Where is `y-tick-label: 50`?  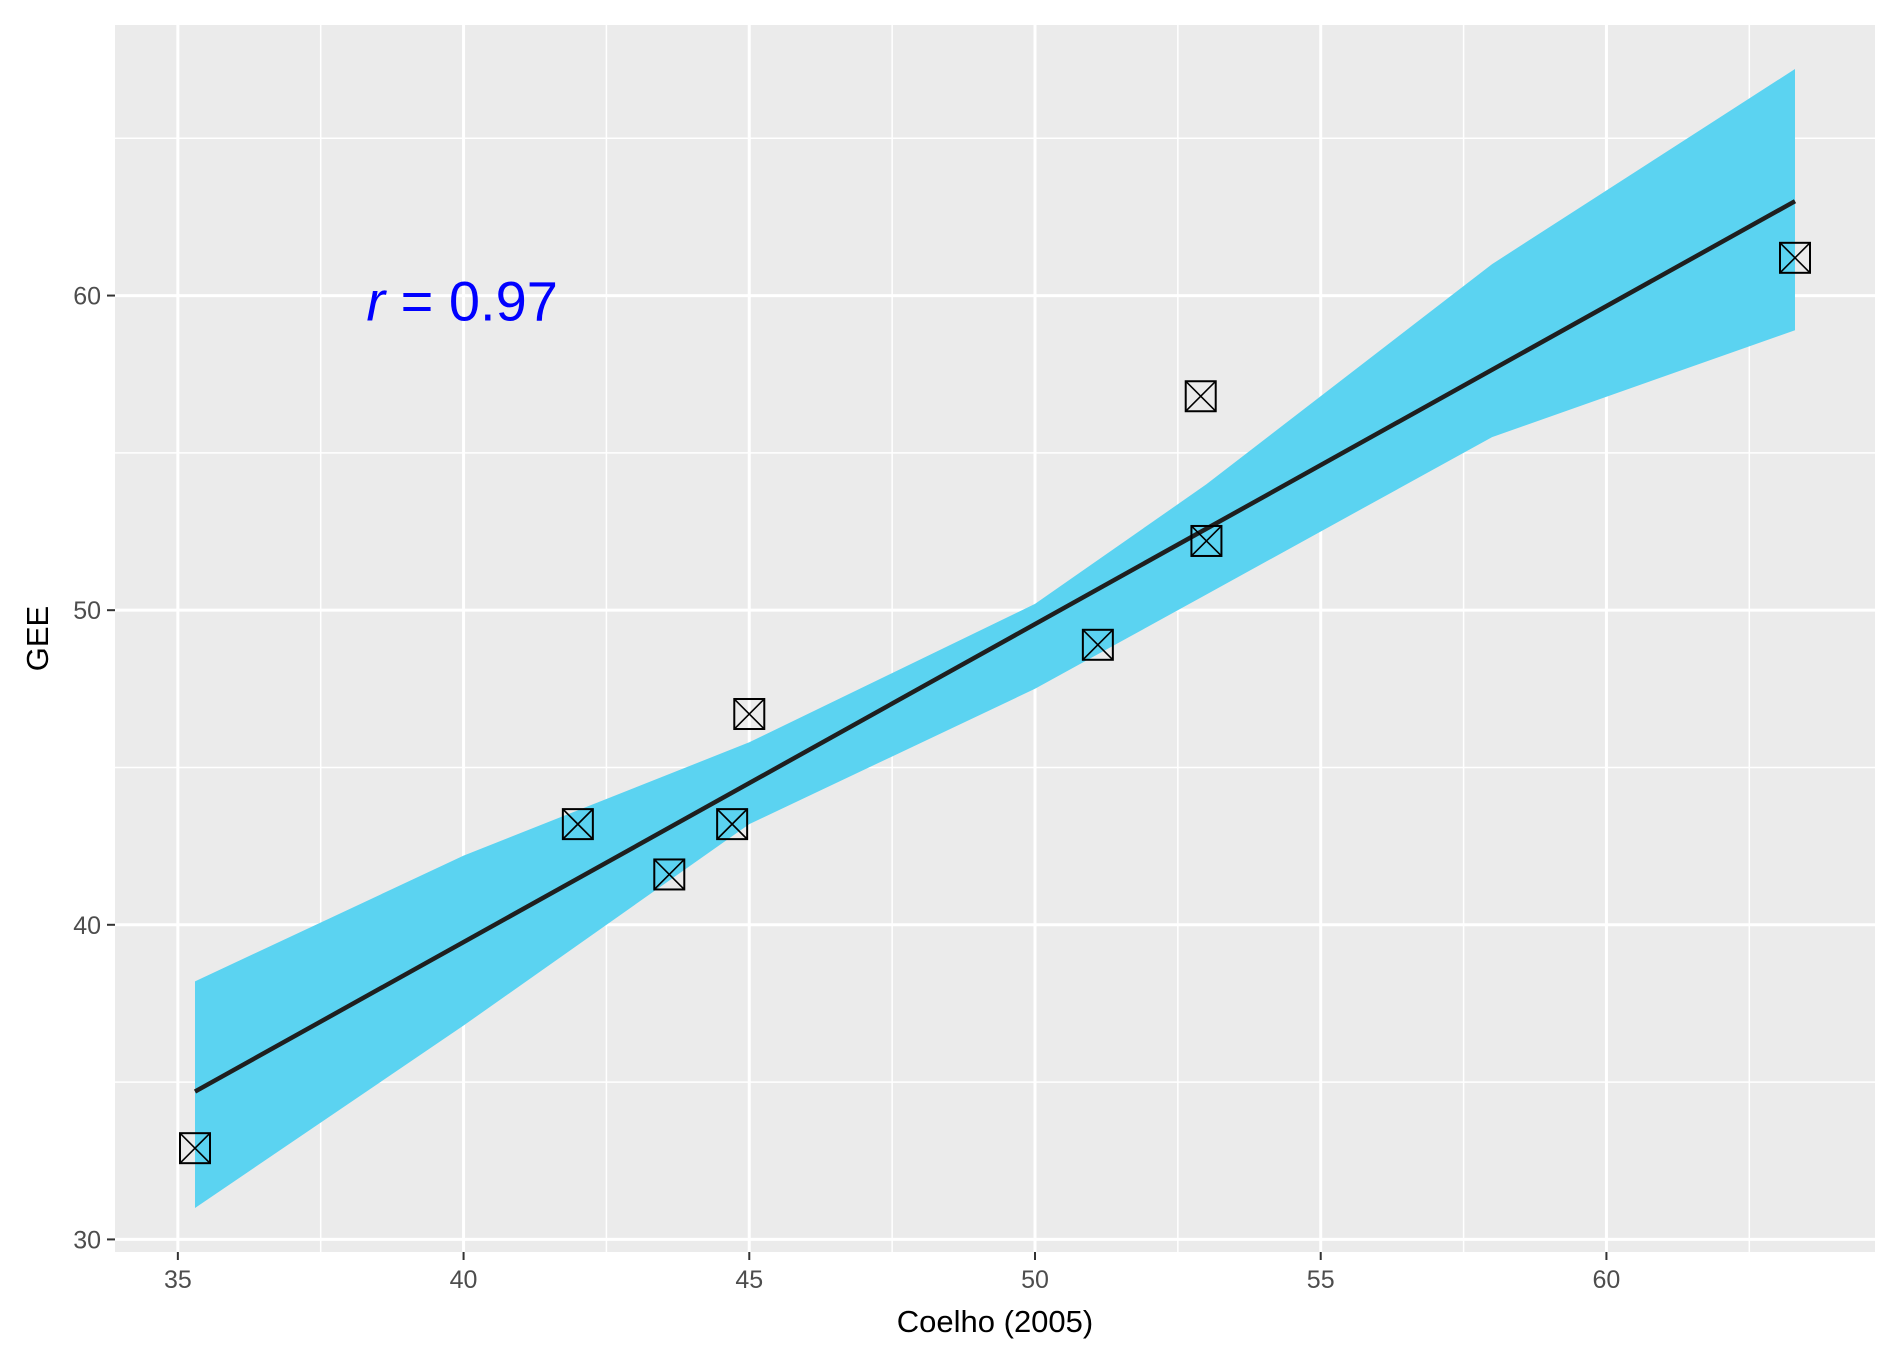
y-tick-label: 50 is located at coordinates (87, 611).